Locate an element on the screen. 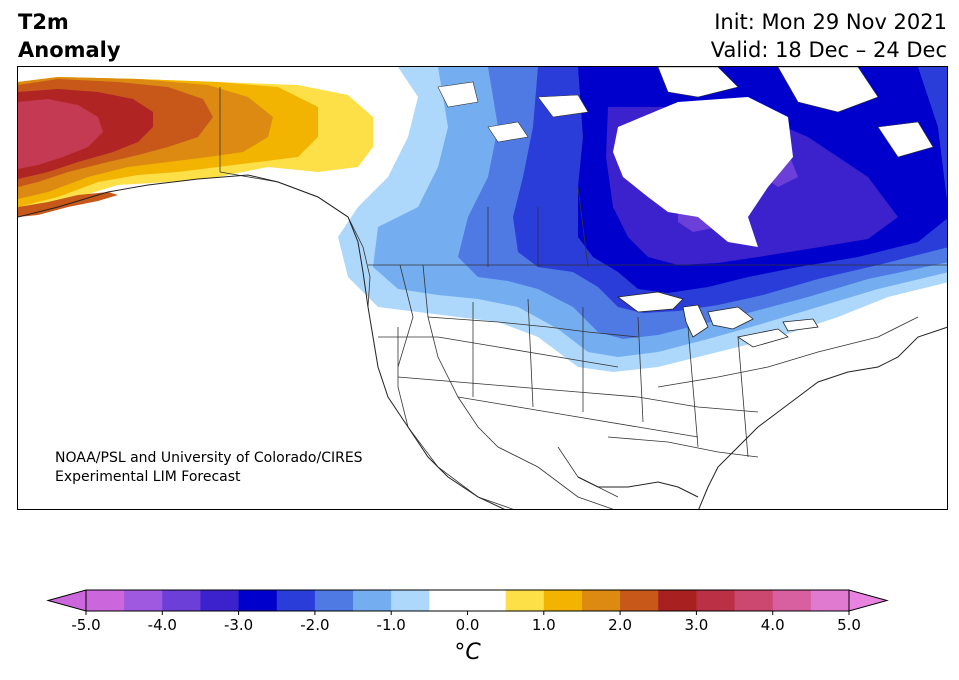 Image resolution: width=959 pixels, height=680 pixels. colorbar-units: °C is located at coordinates (467, 652).